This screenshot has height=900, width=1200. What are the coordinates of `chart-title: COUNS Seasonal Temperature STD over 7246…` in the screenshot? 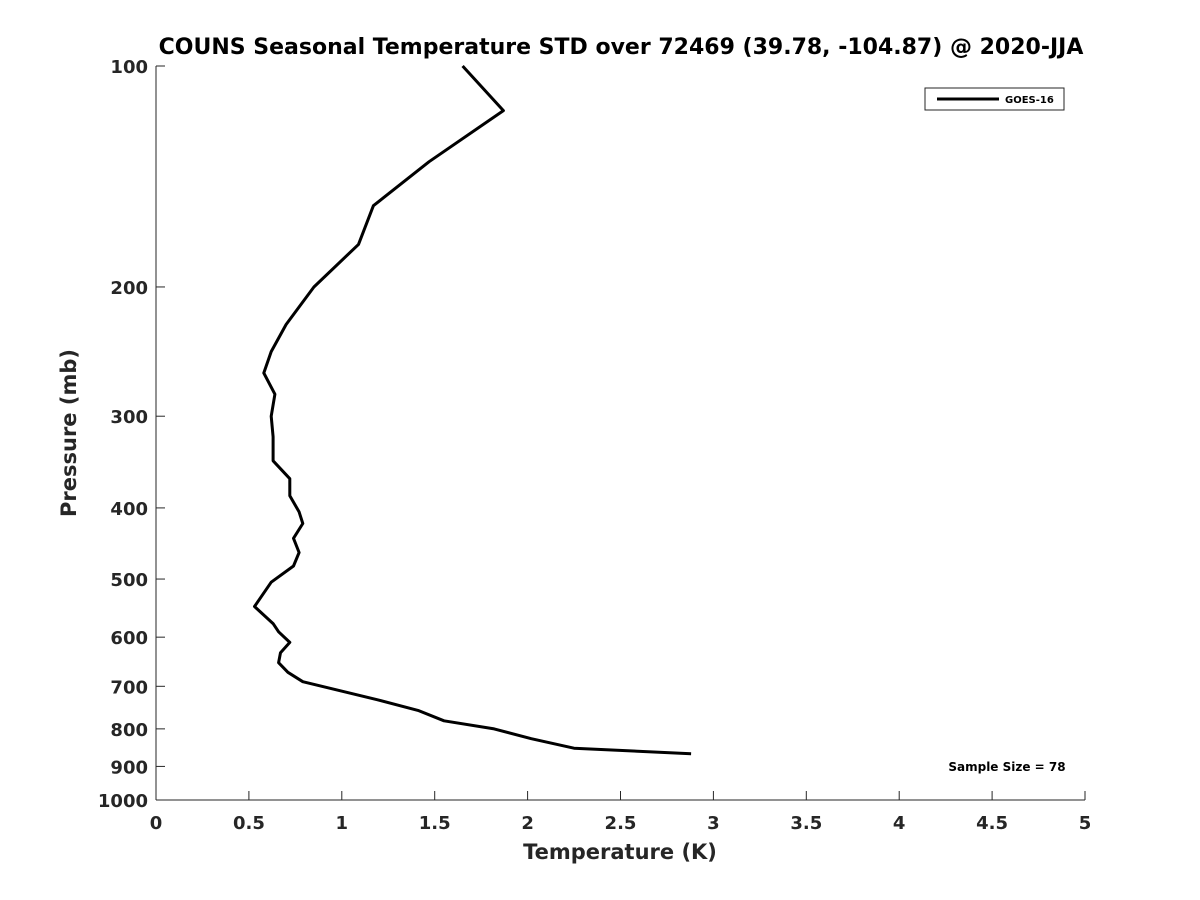 It's located at (621, 47).